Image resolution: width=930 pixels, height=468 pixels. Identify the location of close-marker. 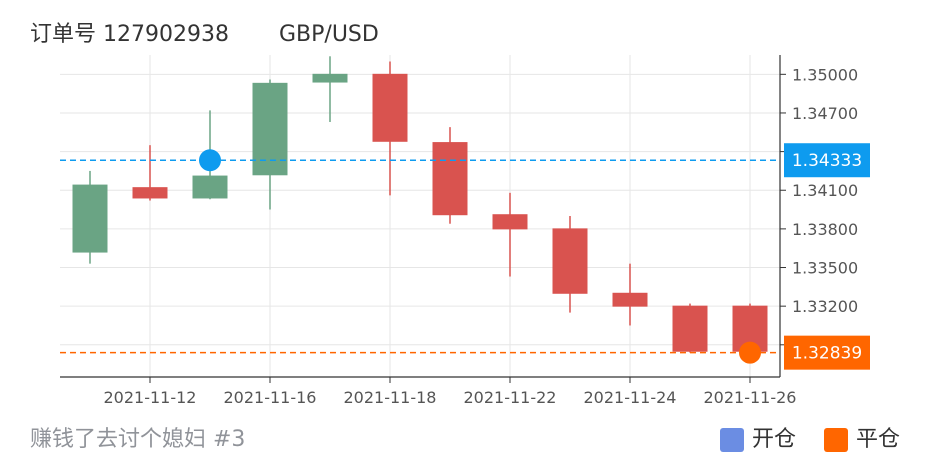
(750, 352).